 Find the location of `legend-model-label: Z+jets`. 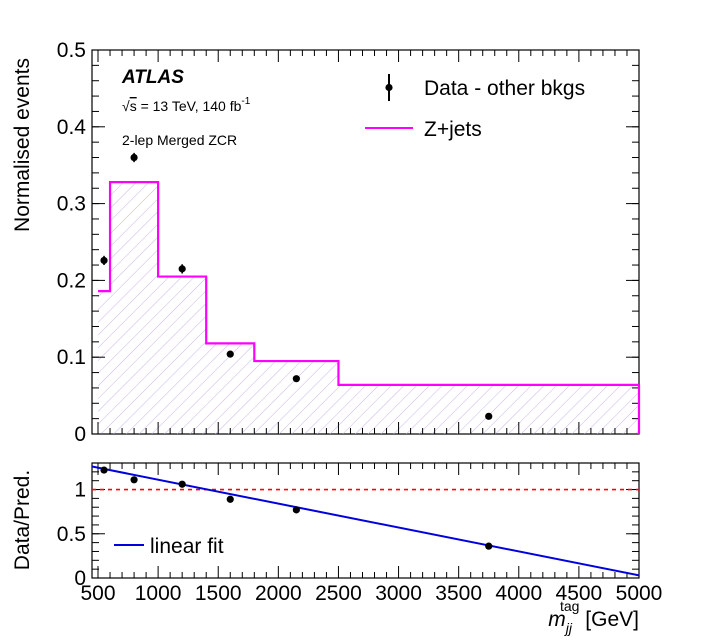

legend-model-label: Z+jets is located at coordinates (453, 129).